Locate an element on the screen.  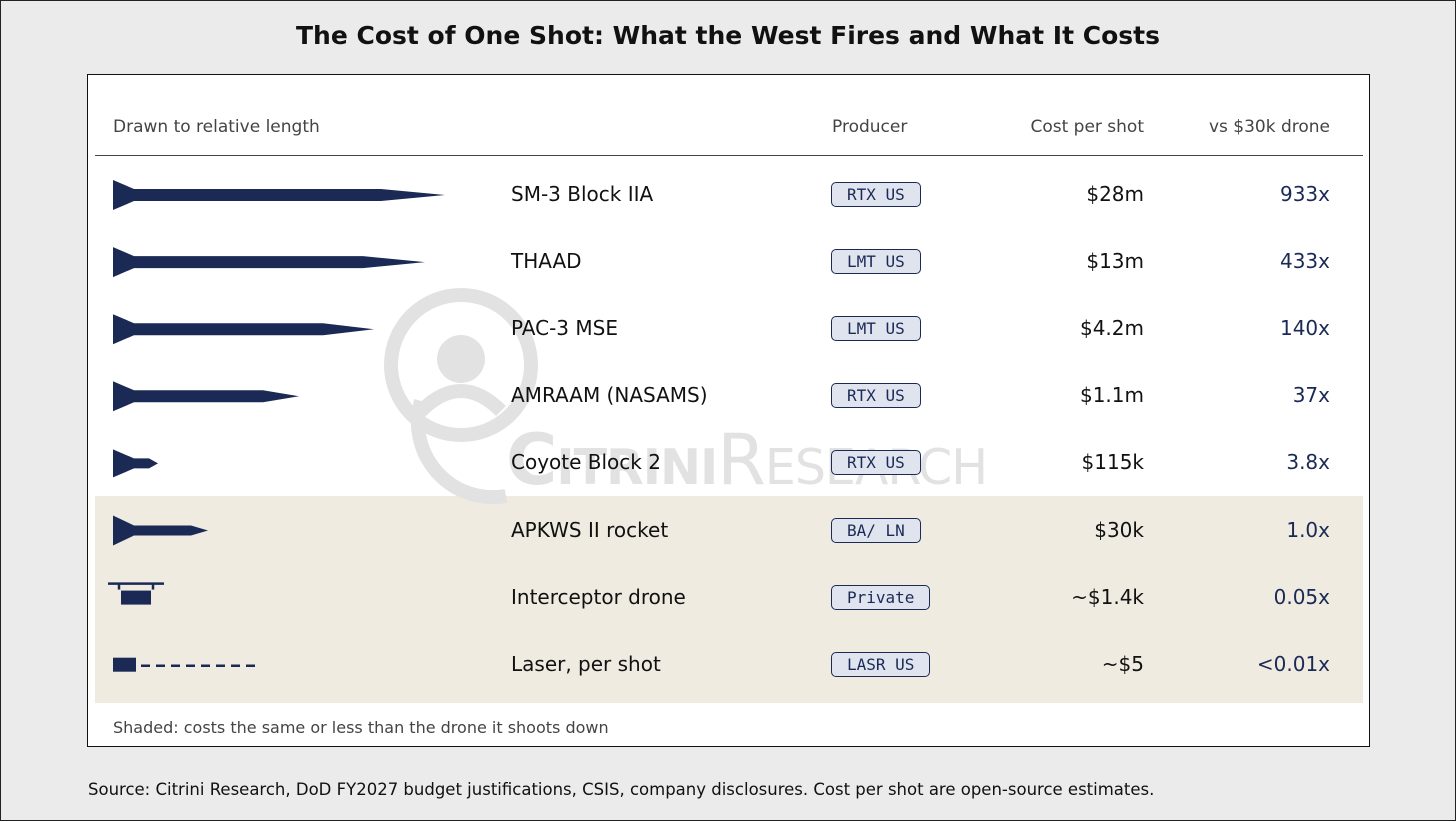
watermark-arc is located at coordinates (459, 452).